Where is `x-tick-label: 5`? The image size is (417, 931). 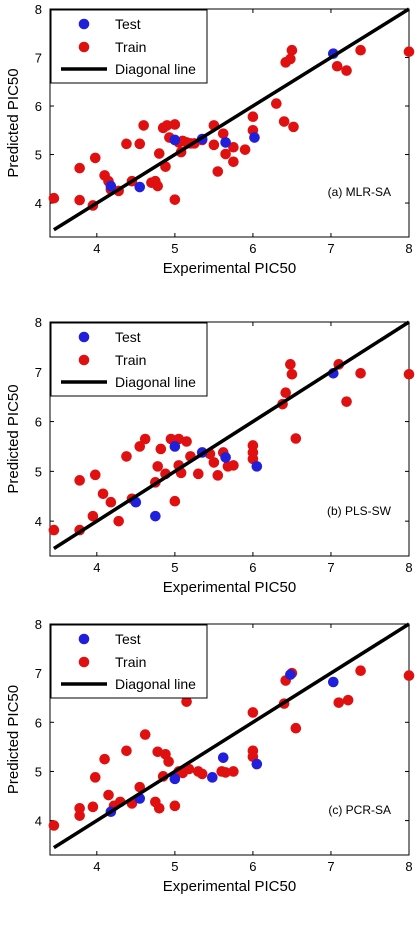 x-tick-label: 5 is located at coordinates (174, 567).